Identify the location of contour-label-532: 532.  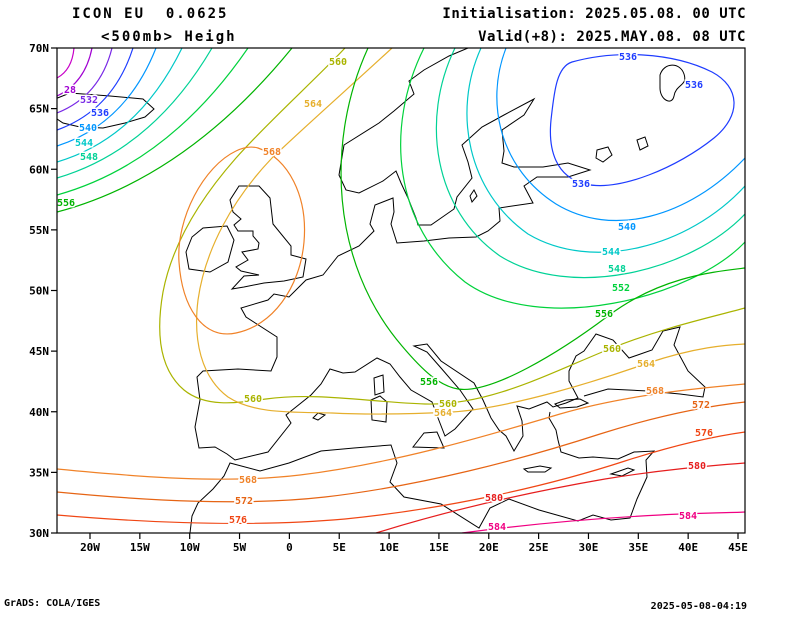
(89, 100).